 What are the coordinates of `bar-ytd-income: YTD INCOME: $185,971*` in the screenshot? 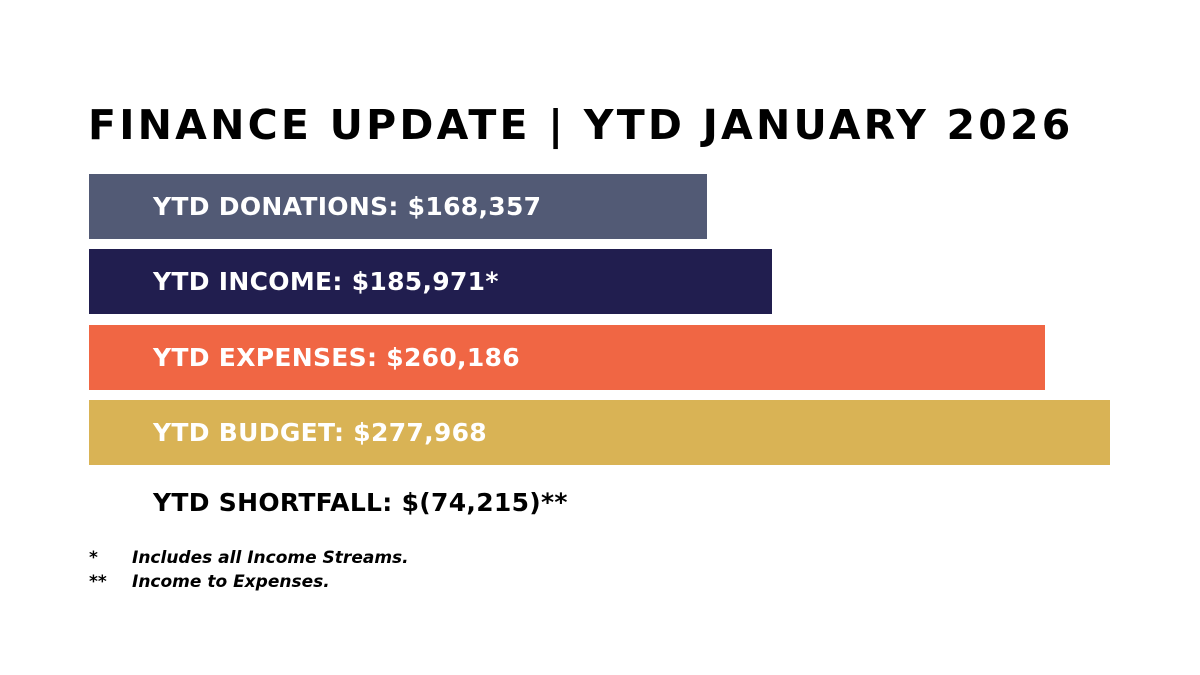 It's located at (431, 281).